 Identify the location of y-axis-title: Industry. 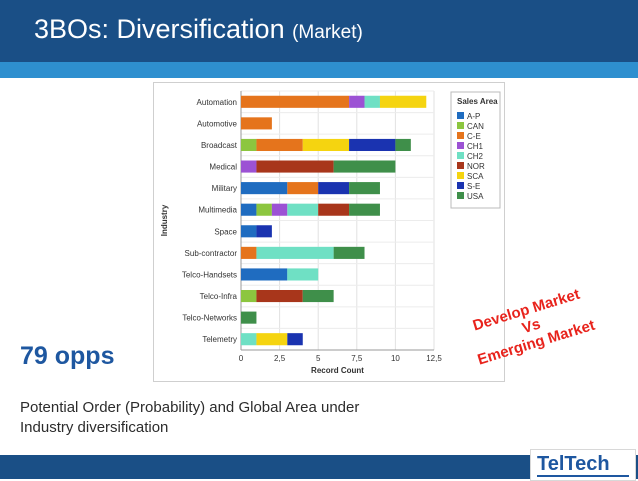
(164, 220).